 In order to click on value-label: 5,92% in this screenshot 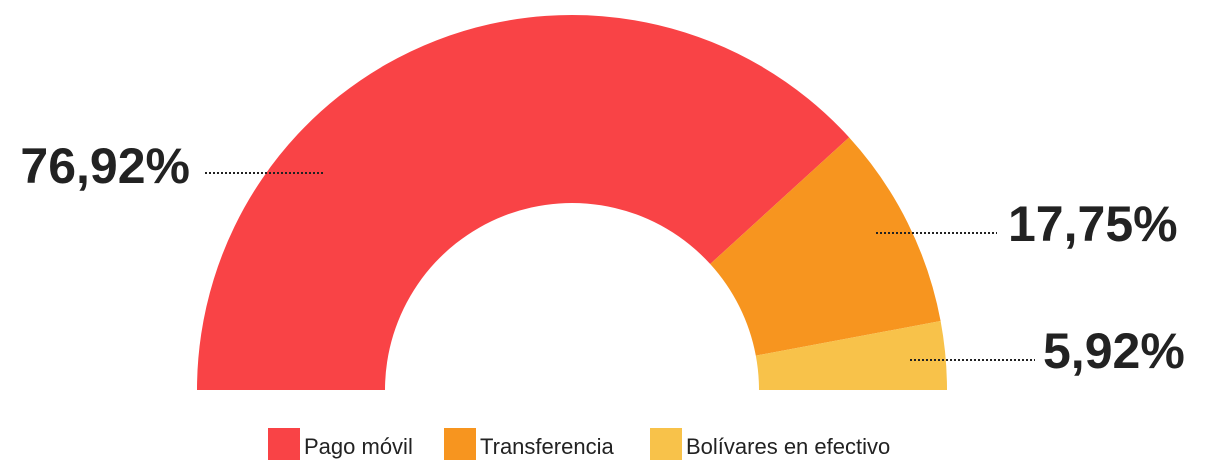, I will do `click(1114, 351)`.